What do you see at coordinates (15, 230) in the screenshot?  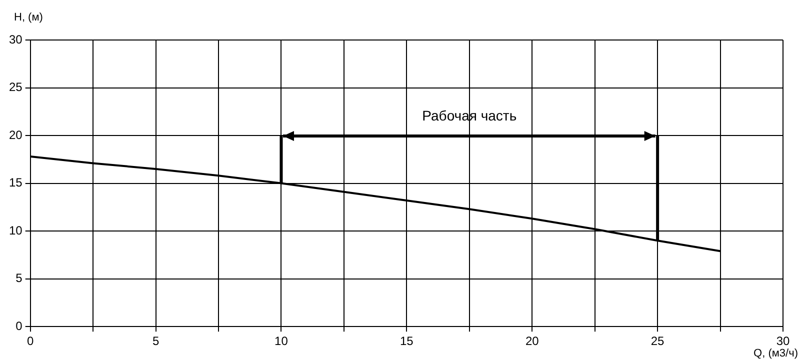 I see `y-tick-label: 10` at bounding box center [15, 230].